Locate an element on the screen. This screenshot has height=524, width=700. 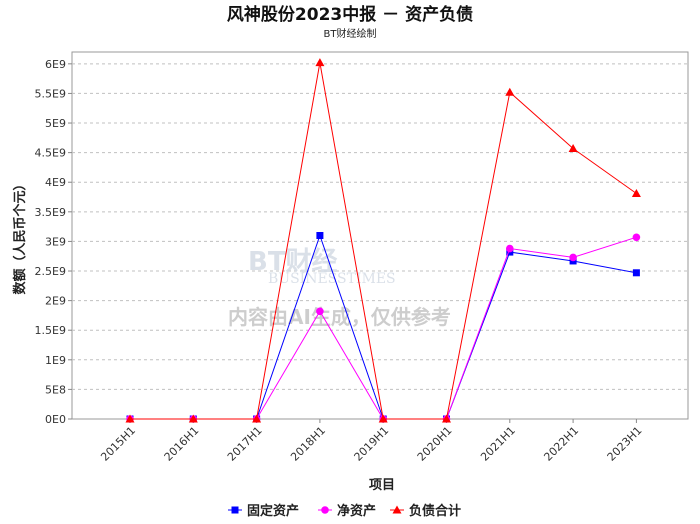
watermark-notice: 内容由AI生成，仅供参考 is located at coordinates (339, 317).